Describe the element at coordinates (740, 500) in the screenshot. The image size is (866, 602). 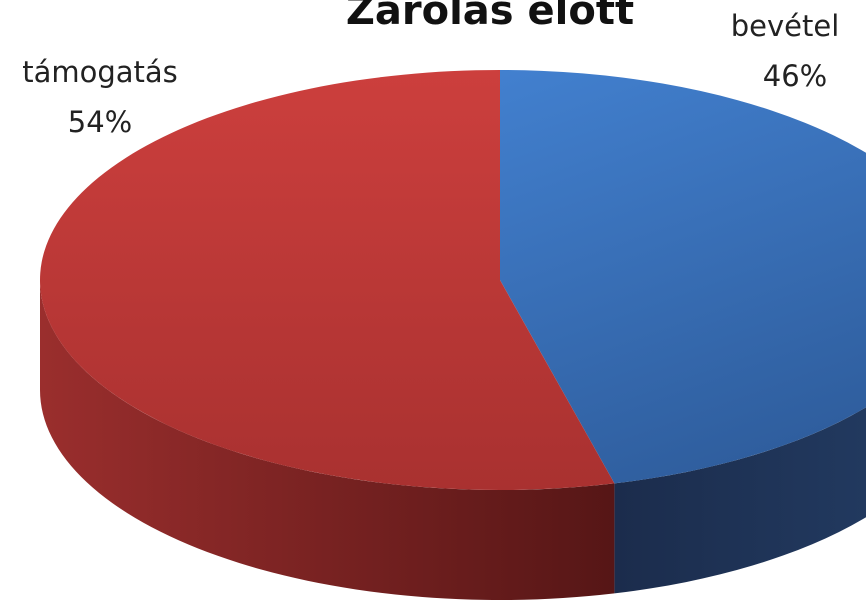
I see `slice-side` at that location.